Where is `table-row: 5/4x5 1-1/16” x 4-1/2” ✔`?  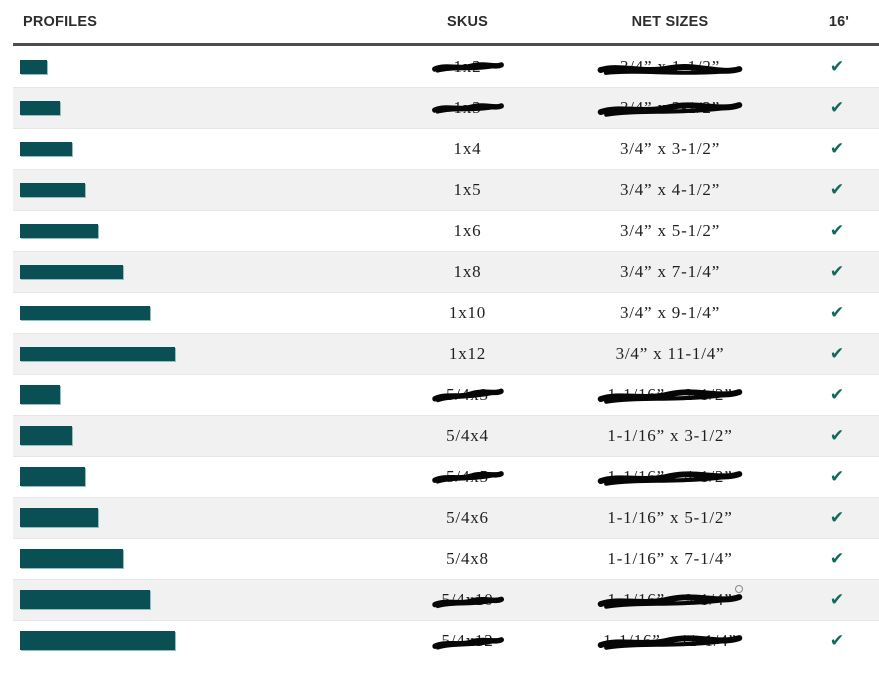 table-row: 5/4x5 1-1/16” x 4-1/2” ✔ is located at coordinates (446, 476).